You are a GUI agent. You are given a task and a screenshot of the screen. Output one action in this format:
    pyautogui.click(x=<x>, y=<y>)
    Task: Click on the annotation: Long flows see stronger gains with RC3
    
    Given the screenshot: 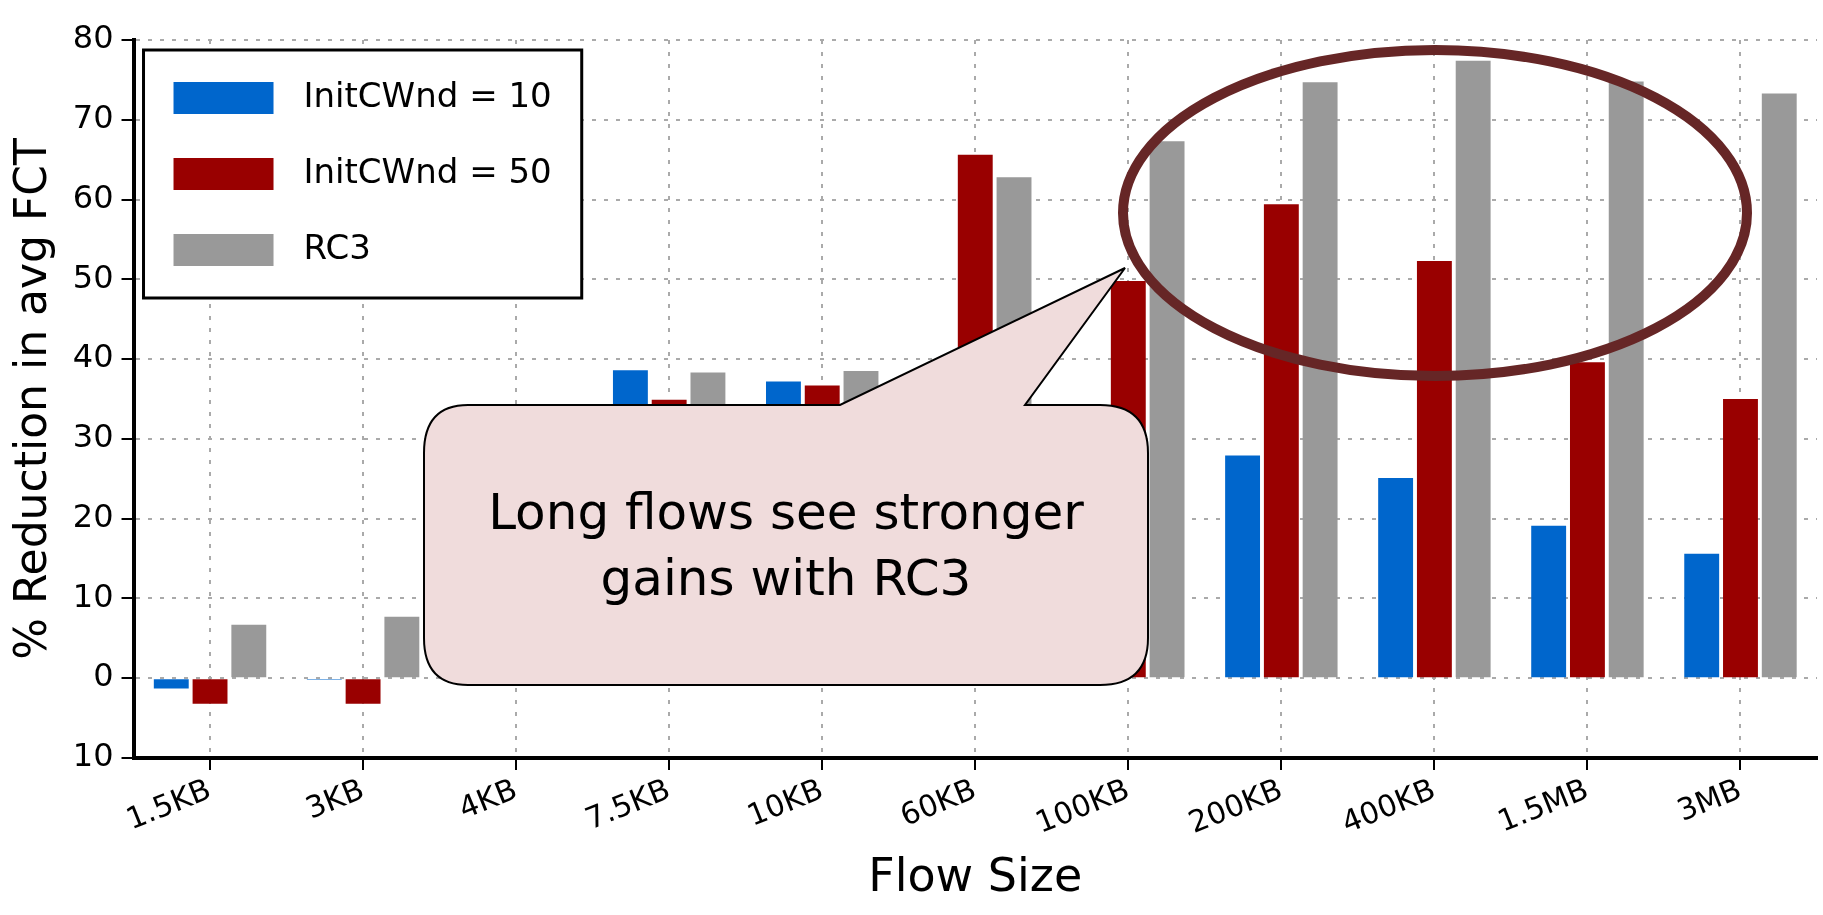 What is the action you would take?
    pyautogui.click(x=786, y=545)
    